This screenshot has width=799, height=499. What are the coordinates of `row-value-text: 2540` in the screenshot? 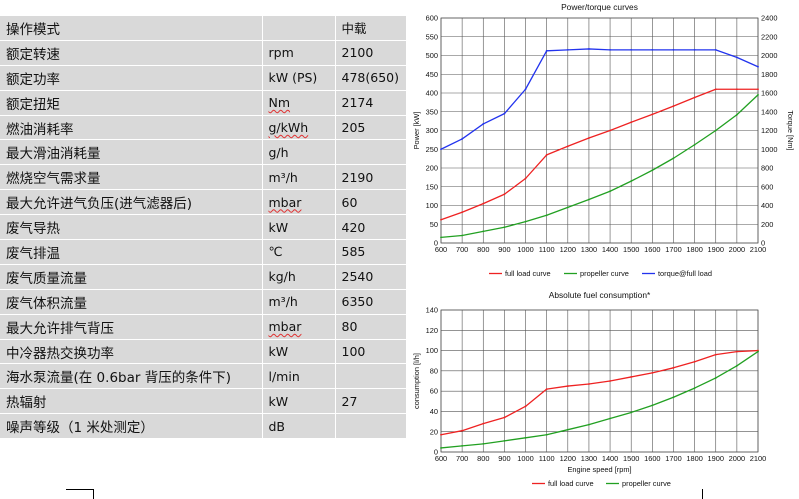 It's located at (357, 277).